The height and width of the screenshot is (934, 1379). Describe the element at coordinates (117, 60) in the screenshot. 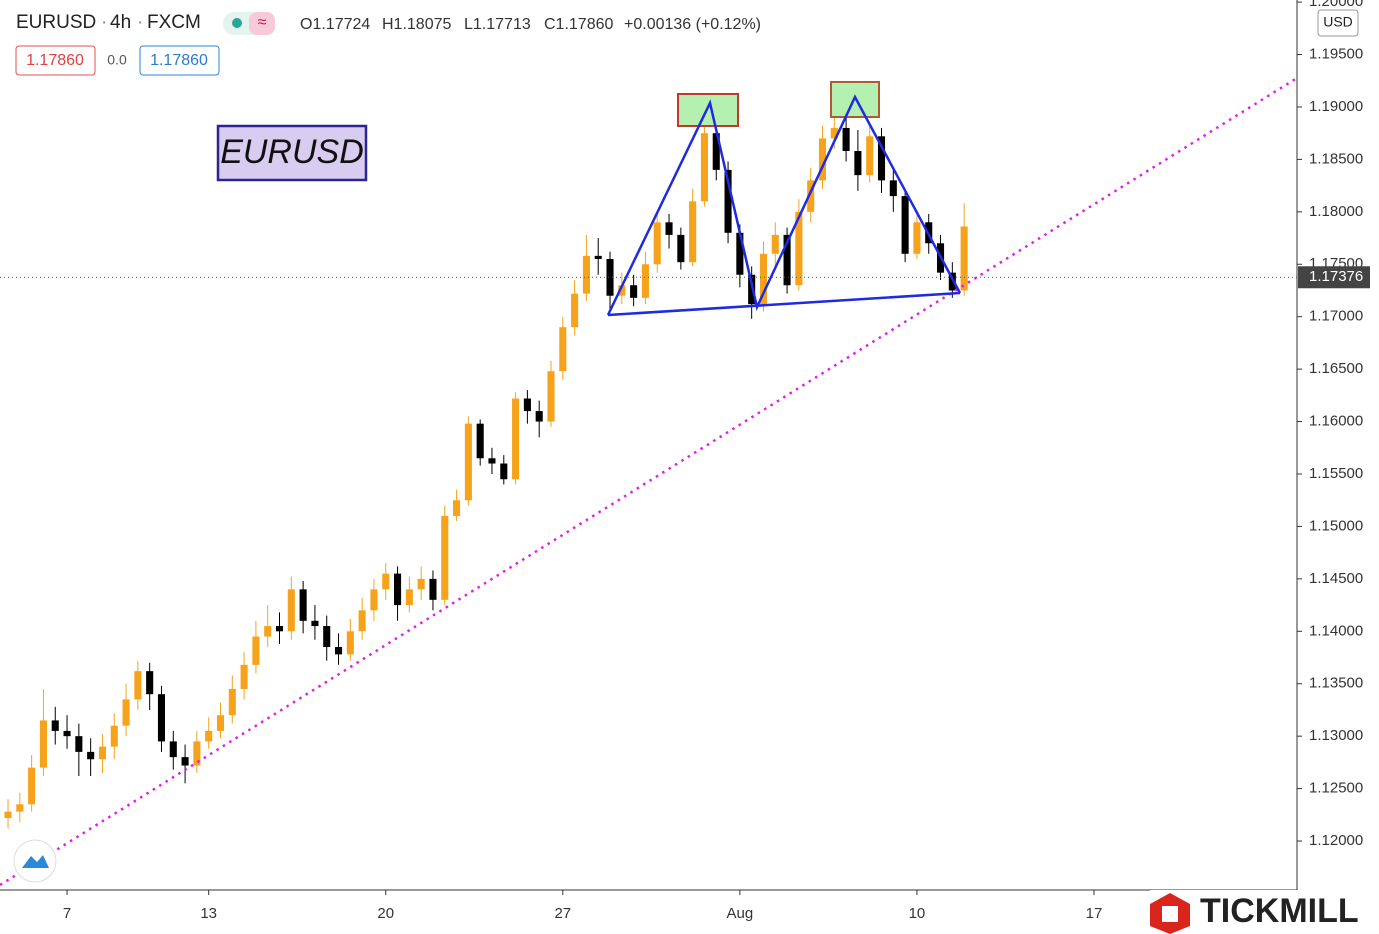

I see `spread: 0.0` at that location.